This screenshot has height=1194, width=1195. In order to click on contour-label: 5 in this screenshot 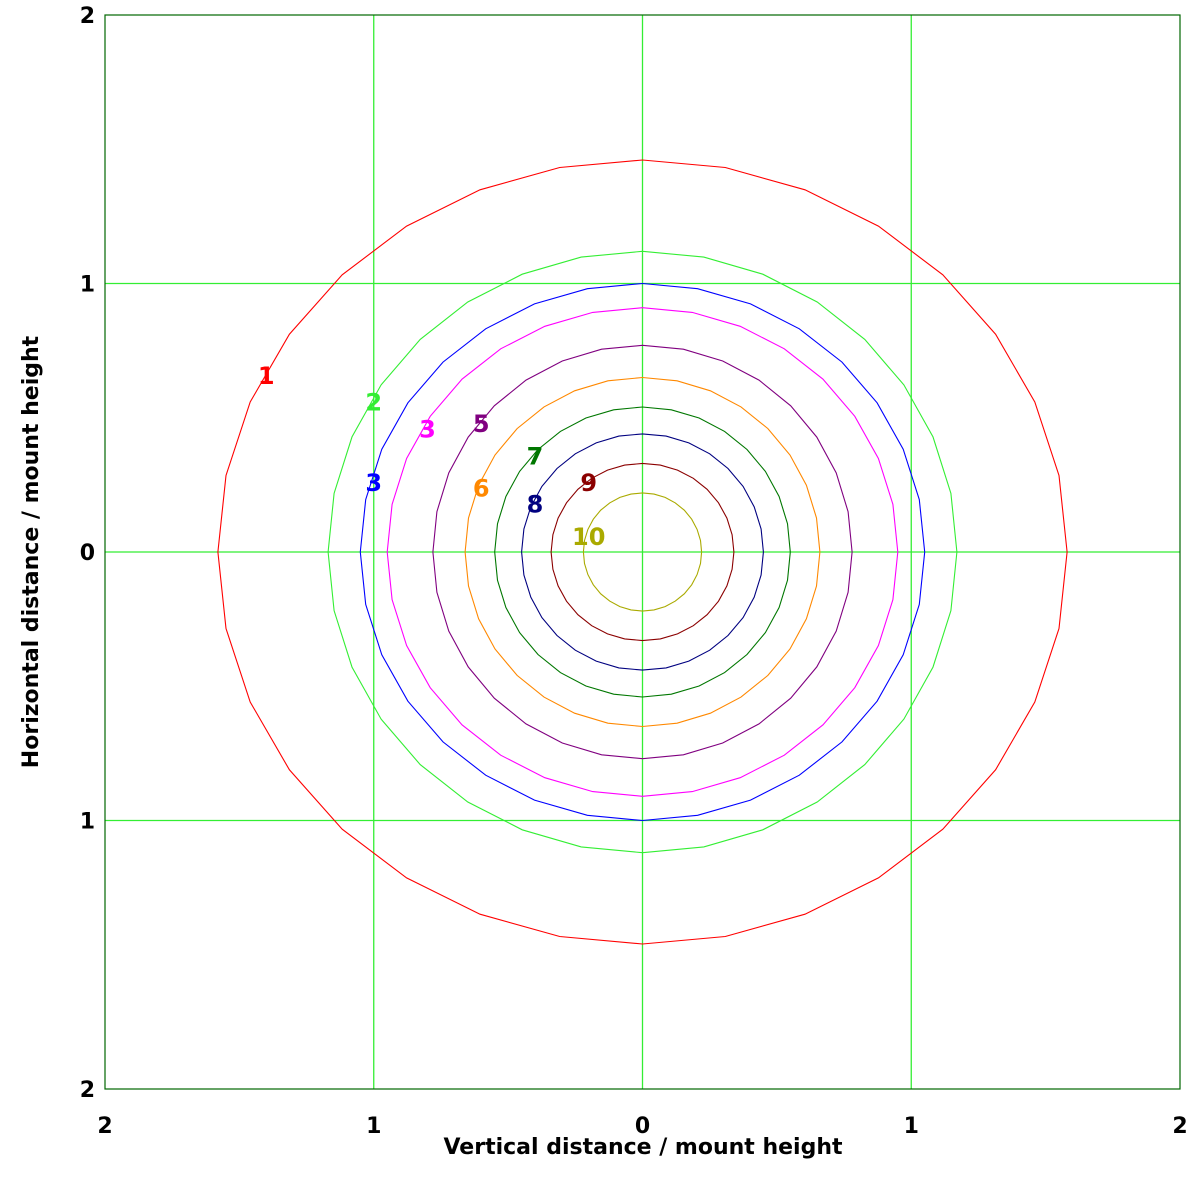, I will do `click(481, 424)`.